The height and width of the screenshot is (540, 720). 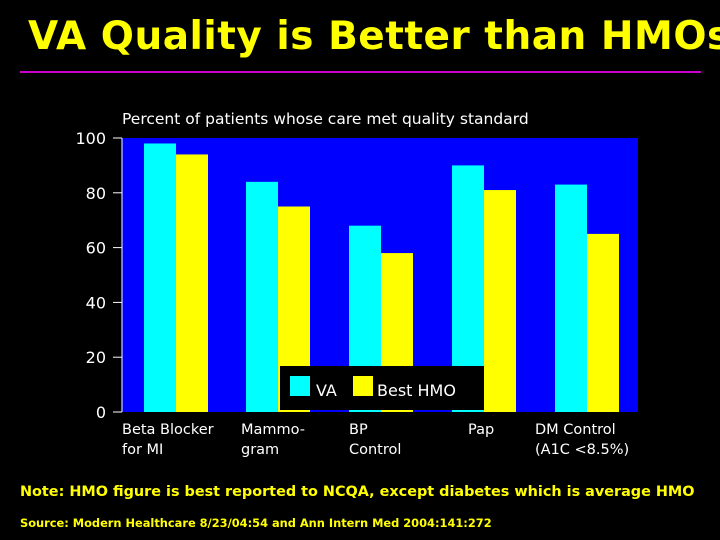 What do you see at coordinates (96, 357) in the screenshot?
I see `y-tick-label-20: 20` at bounding box center [96, 357].